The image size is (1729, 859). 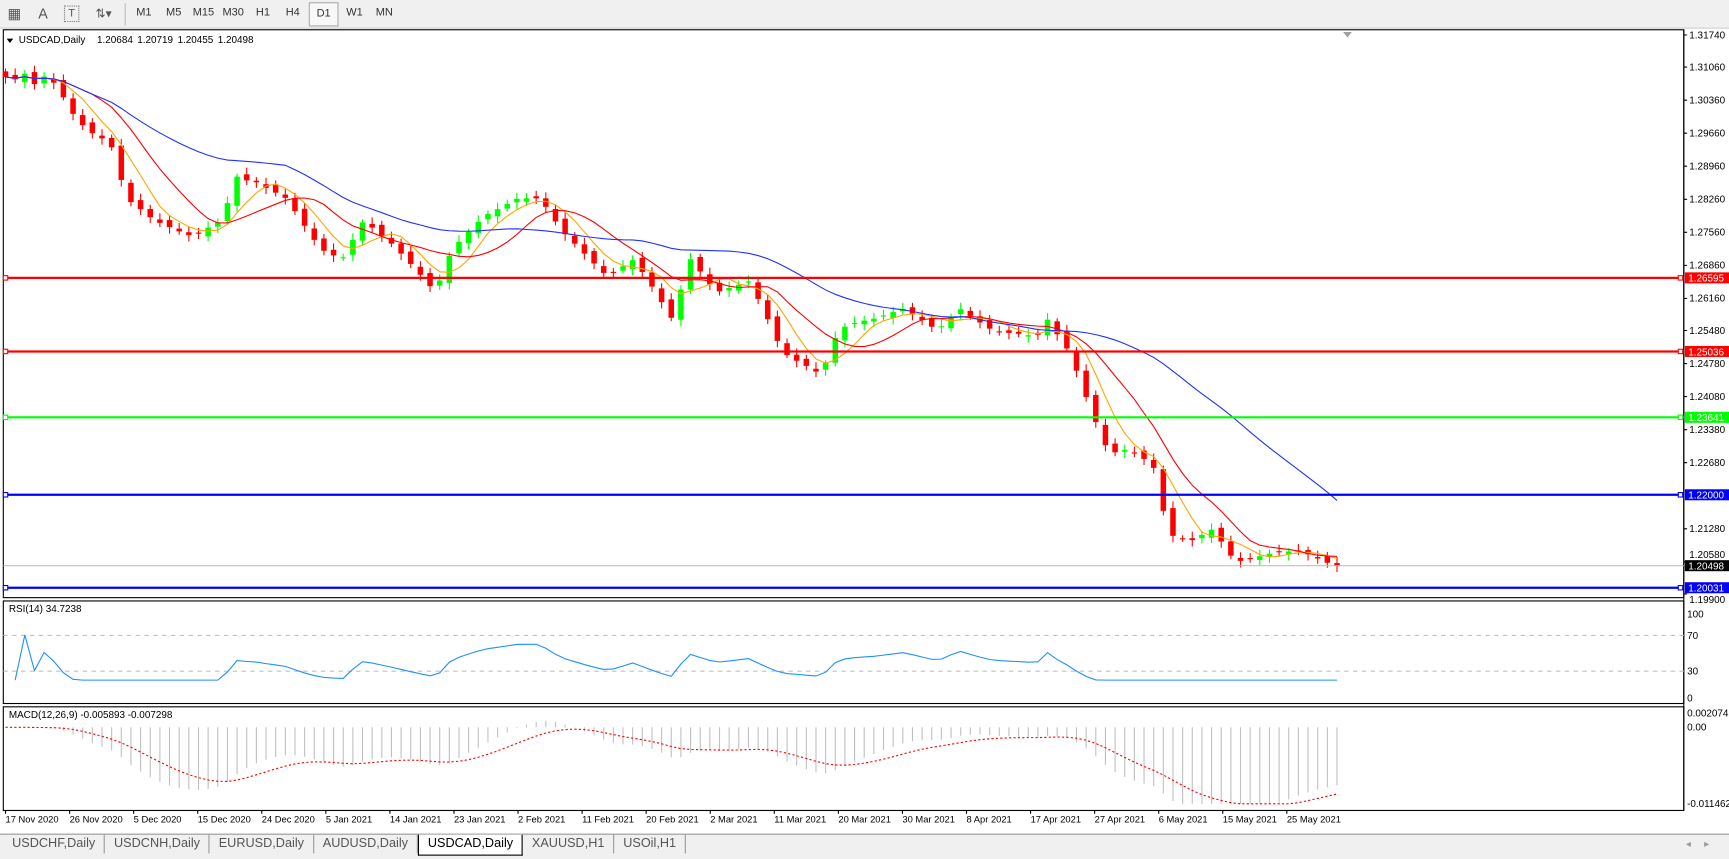 I want to click on toolbar: ▦ A T ⇅▾ M1 M5 M15 M30 H1 H4 D1 W1 MN, so click(x=325, y=14).